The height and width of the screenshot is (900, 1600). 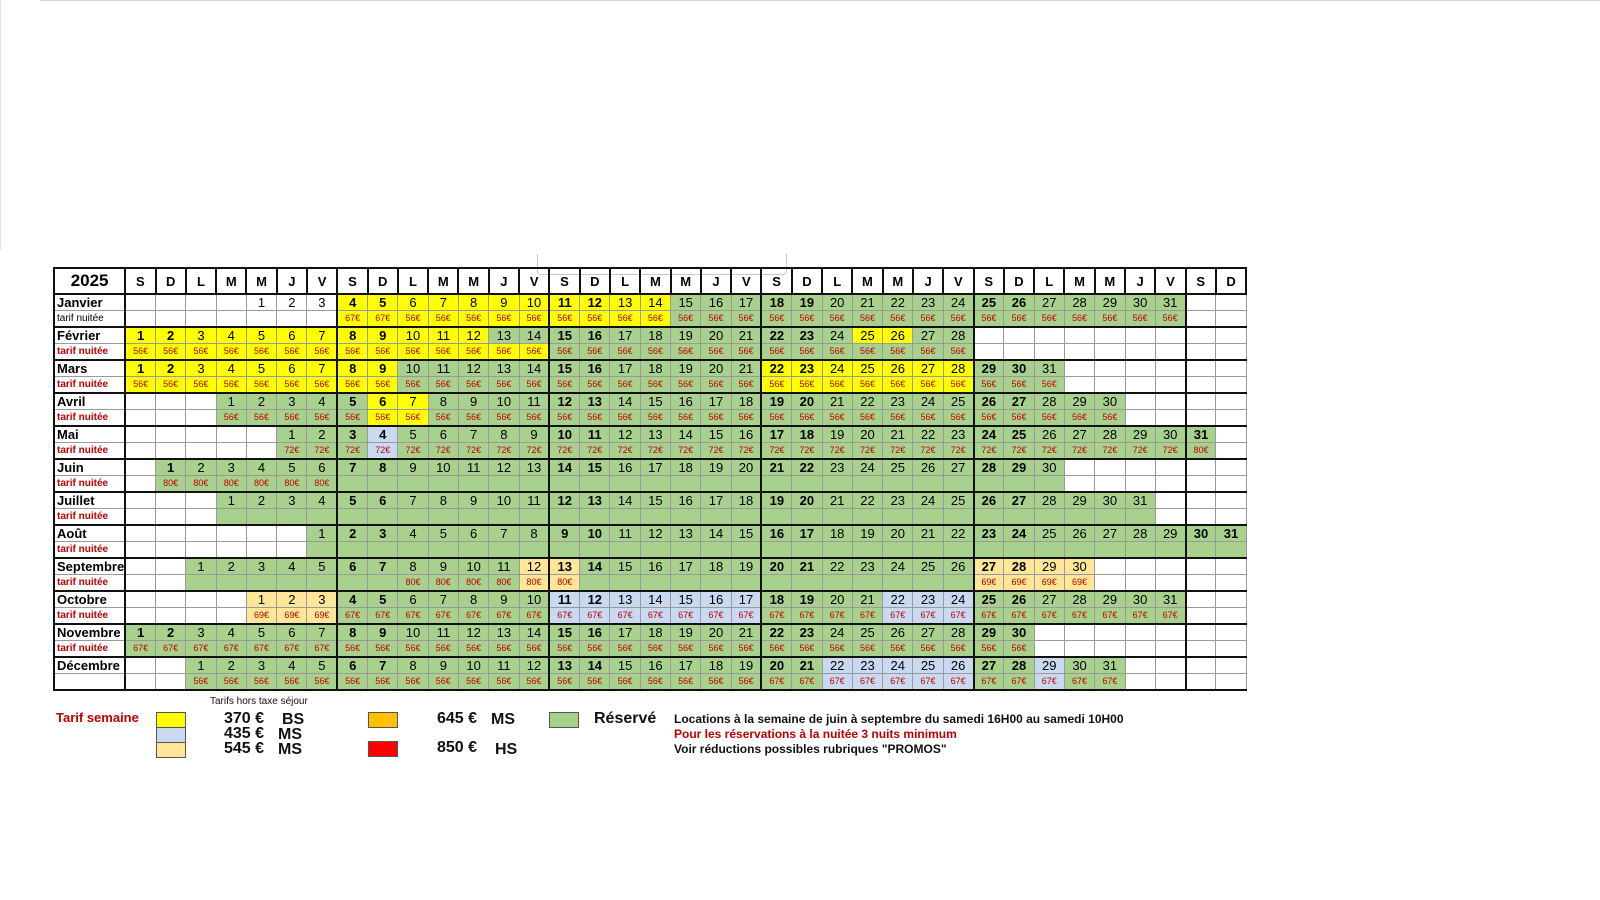 What do you see at coordinates (958, 599) in the screenshot?
I see `day-cell: 24` at bounding box center [958, 599].